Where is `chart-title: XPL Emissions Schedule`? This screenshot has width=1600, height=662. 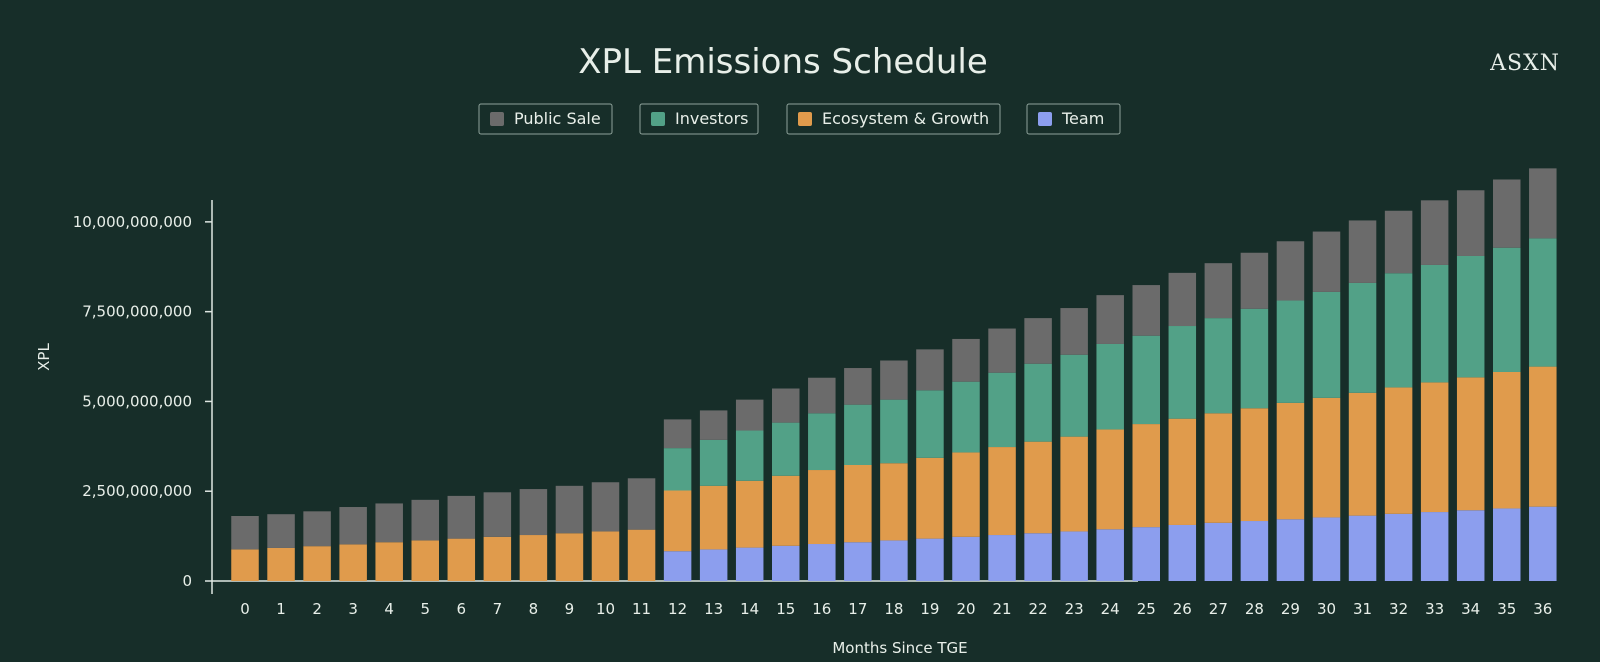 chart-title: XPL Emissions Schedule is located at coordinates (783, 62).